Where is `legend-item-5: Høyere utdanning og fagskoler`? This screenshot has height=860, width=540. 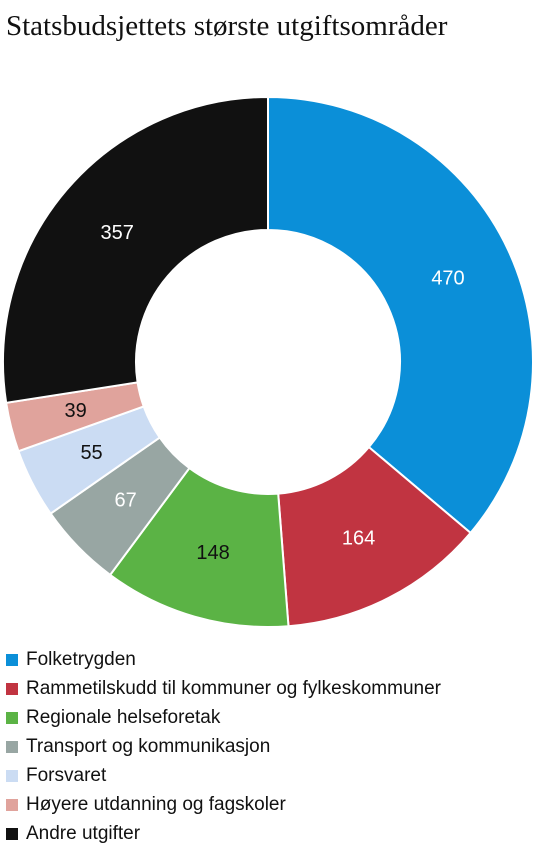
legend-item-5: Høyere utdanning og fagskoler is located at coordinates (271, 804).